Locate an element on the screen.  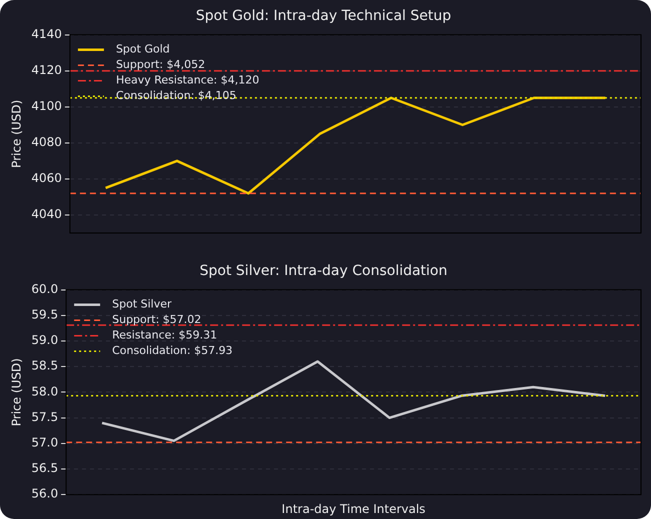
y-tick-label: 56.5 is located at coordinates (44, 468).